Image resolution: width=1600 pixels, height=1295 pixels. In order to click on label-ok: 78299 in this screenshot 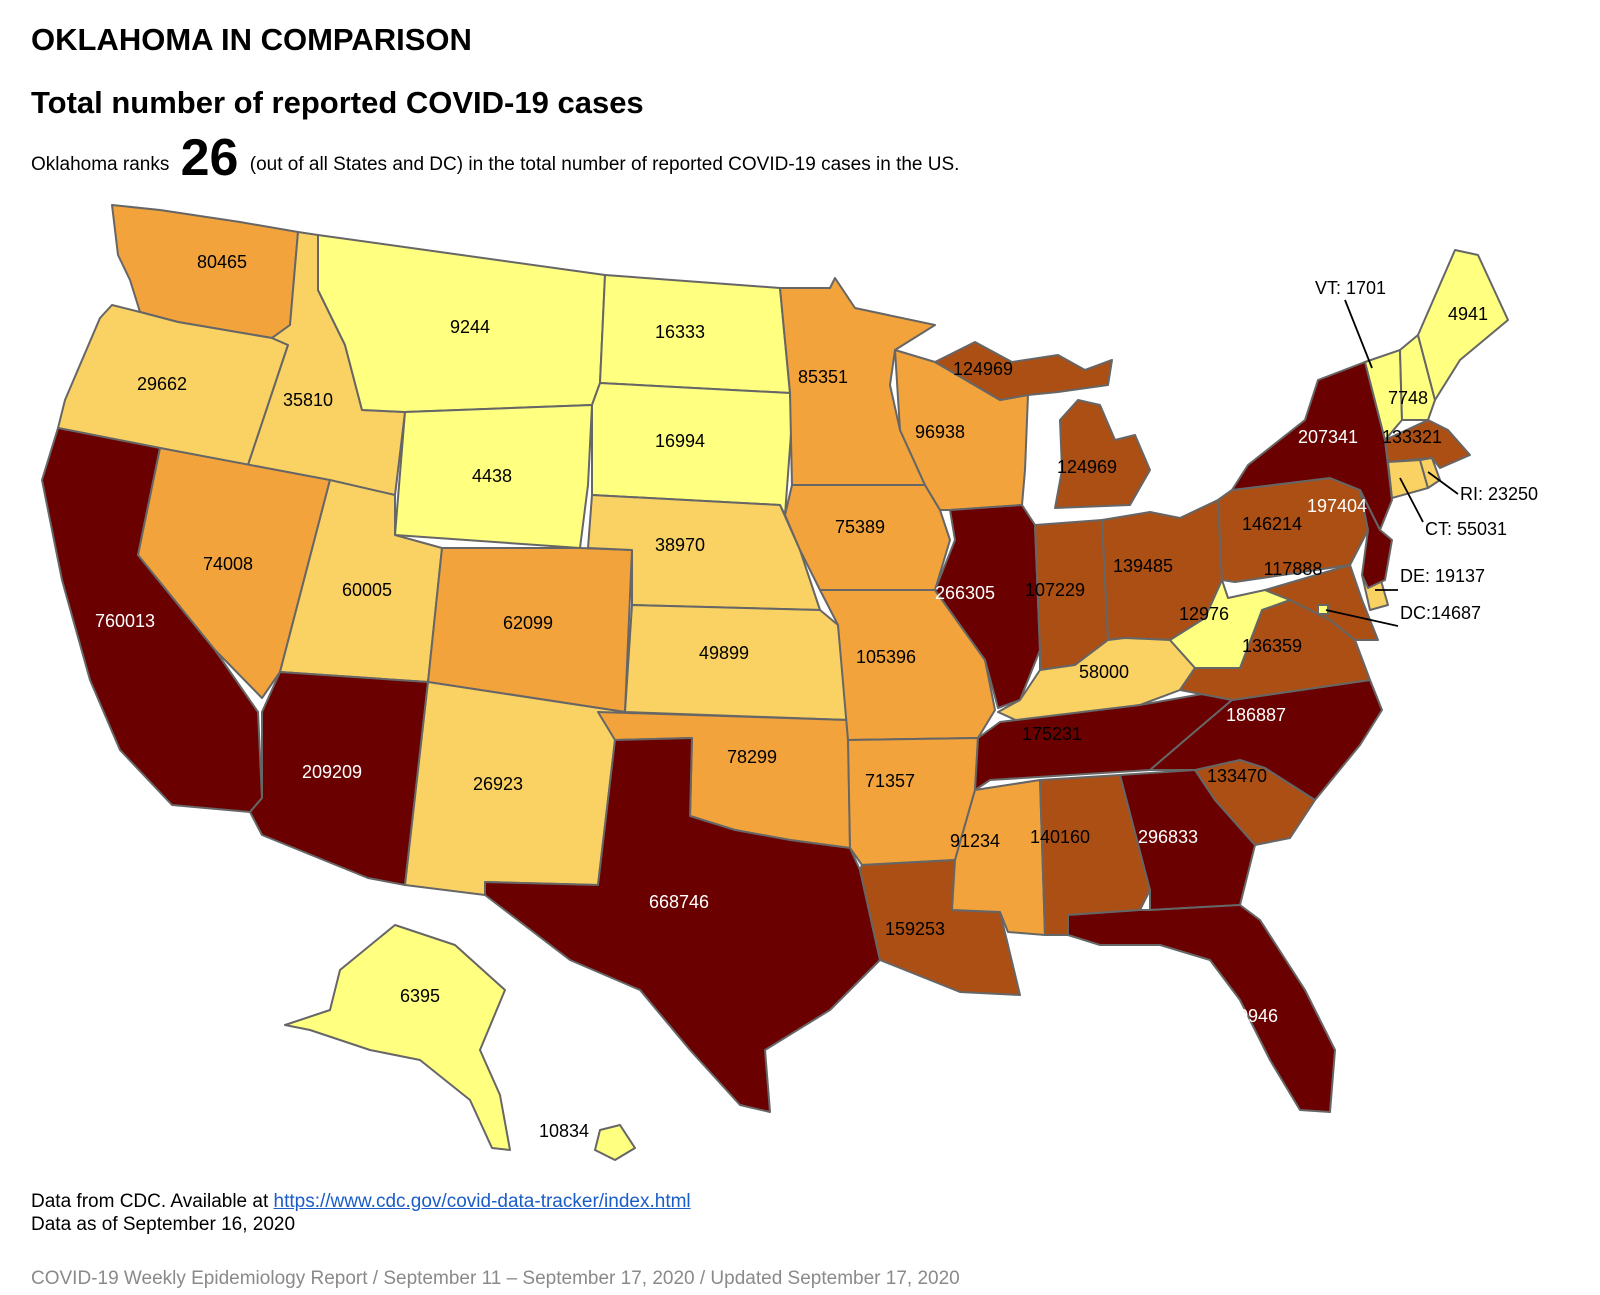, I will do `click(752, 757)`.